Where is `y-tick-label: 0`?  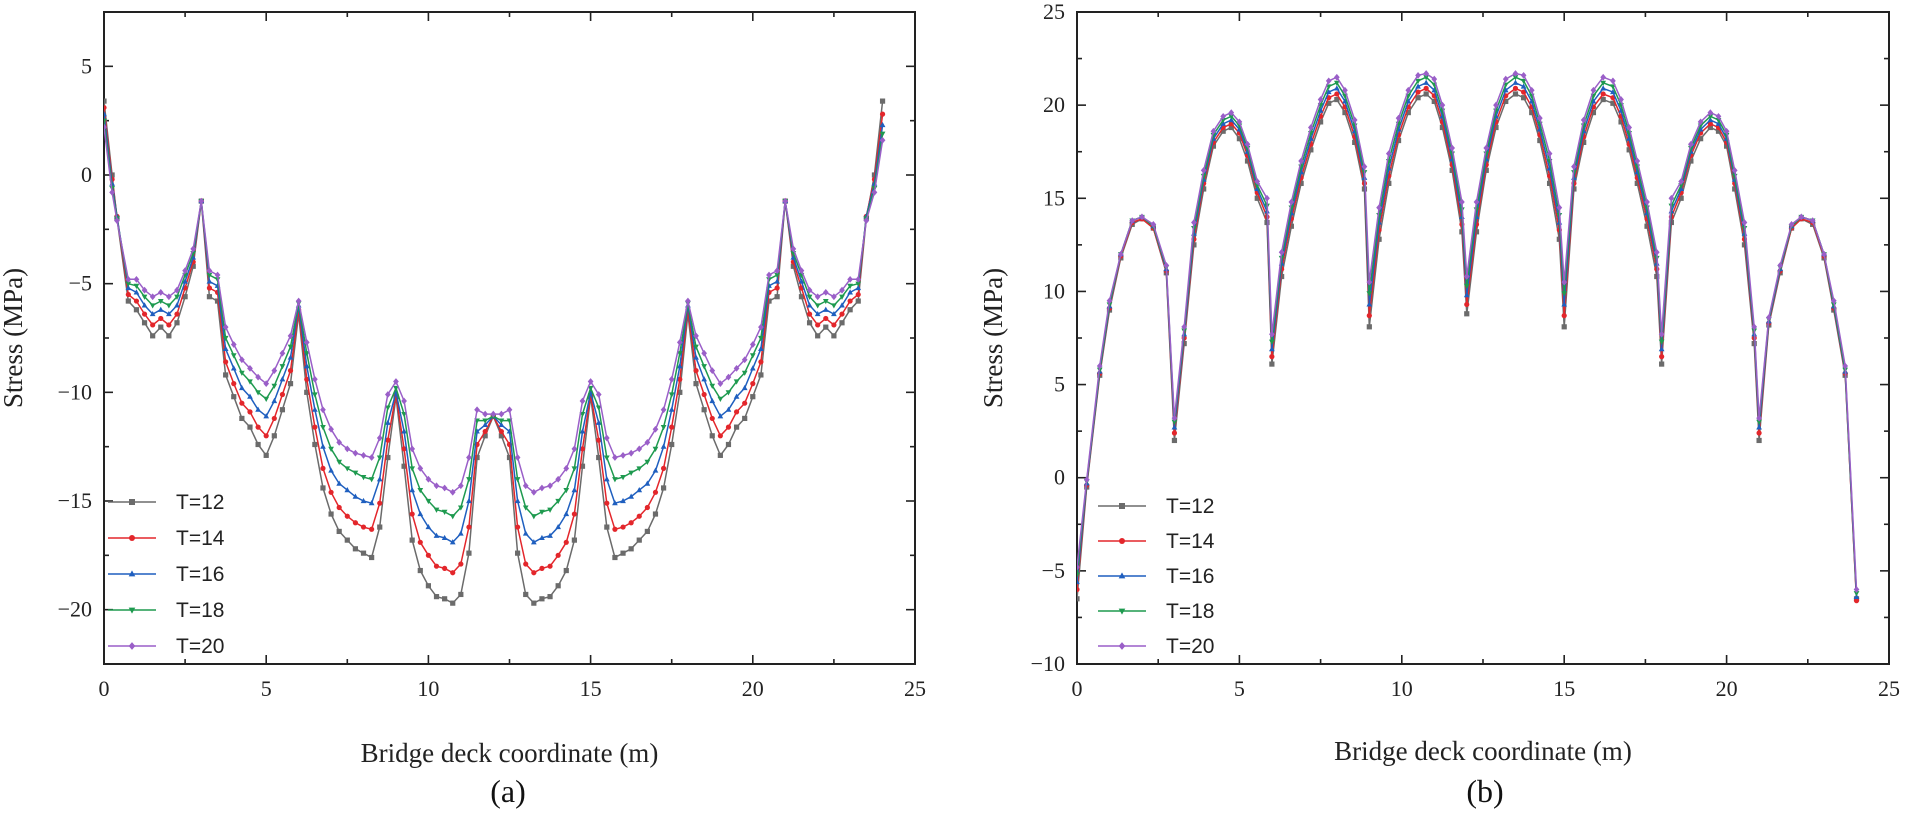
y-tick-label: 0 is located at coordinates (1059, 477).